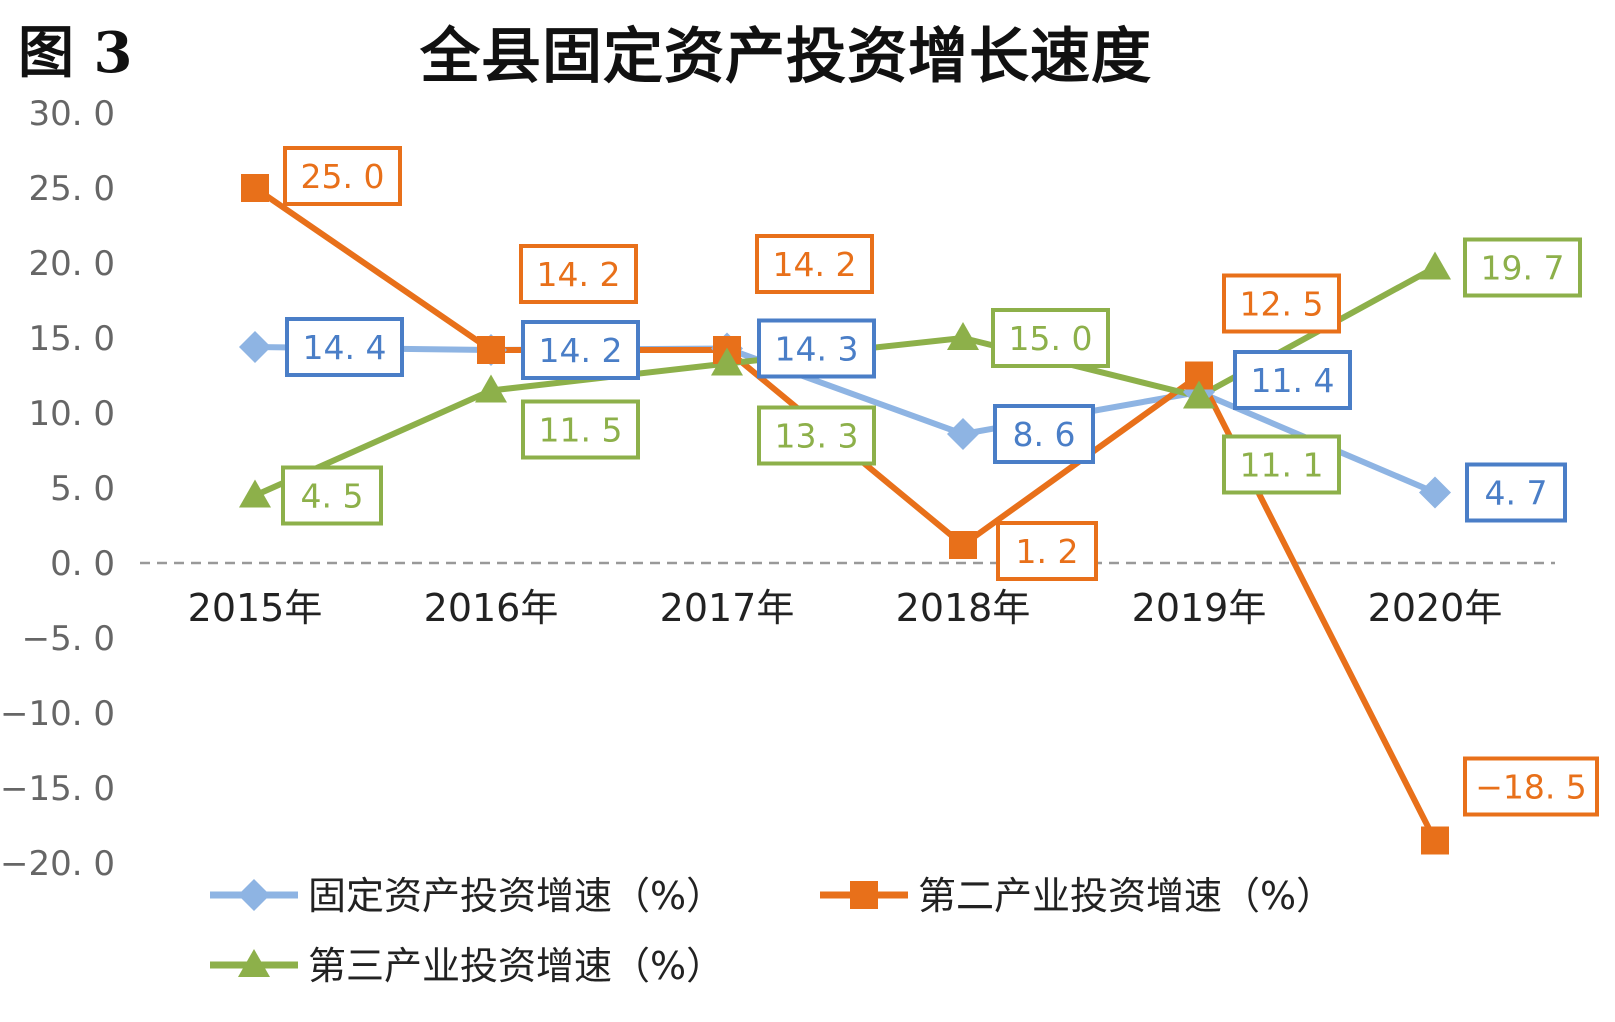 The height and width of the screenshot is (1022, 1615). I want to click on y-tick-label: 10. 0, so click(71, 414).